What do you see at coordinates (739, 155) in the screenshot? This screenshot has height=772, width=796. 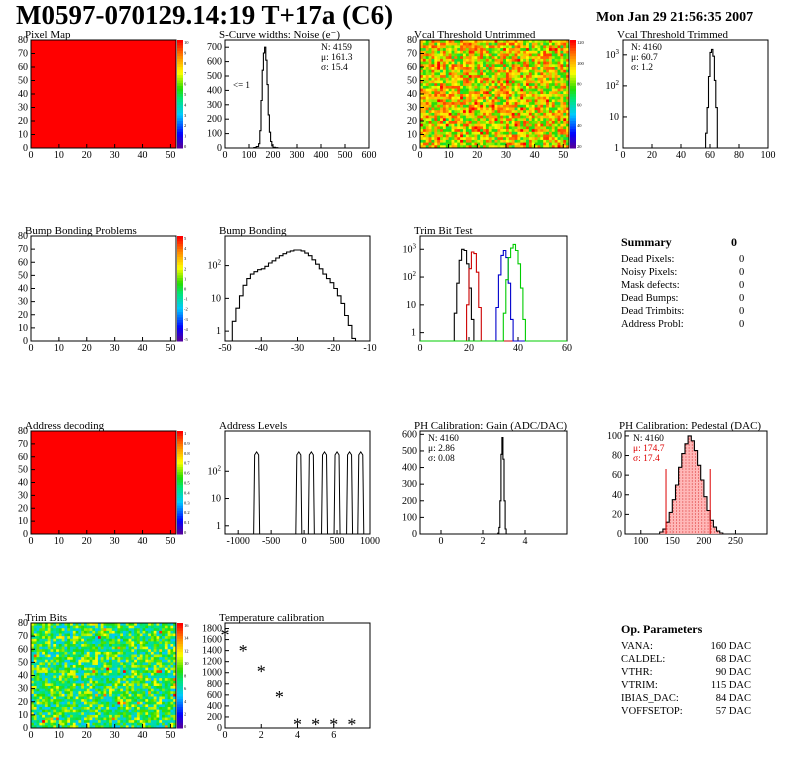 I see `x-tick-label: 80` at bounding box center [739, 155].